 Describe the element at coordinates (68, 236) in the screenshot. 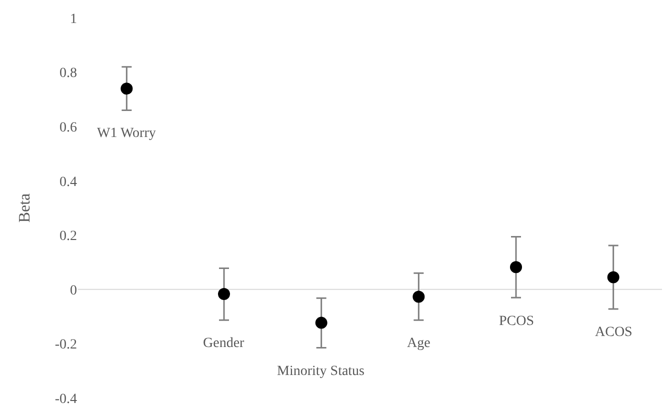

I see `y-tick-label: 0.2` at that location.